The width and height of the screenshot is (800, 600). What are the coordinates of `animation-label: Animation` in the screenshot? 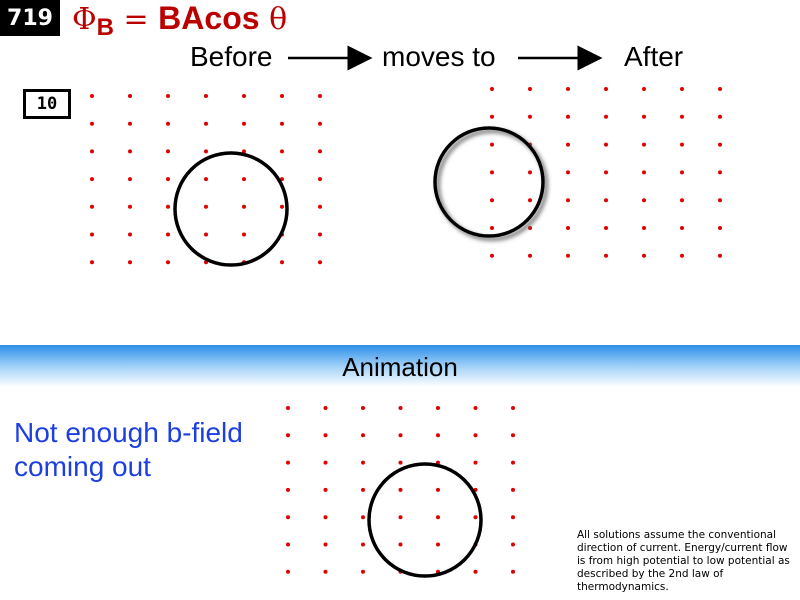 It's located at (400, 367).